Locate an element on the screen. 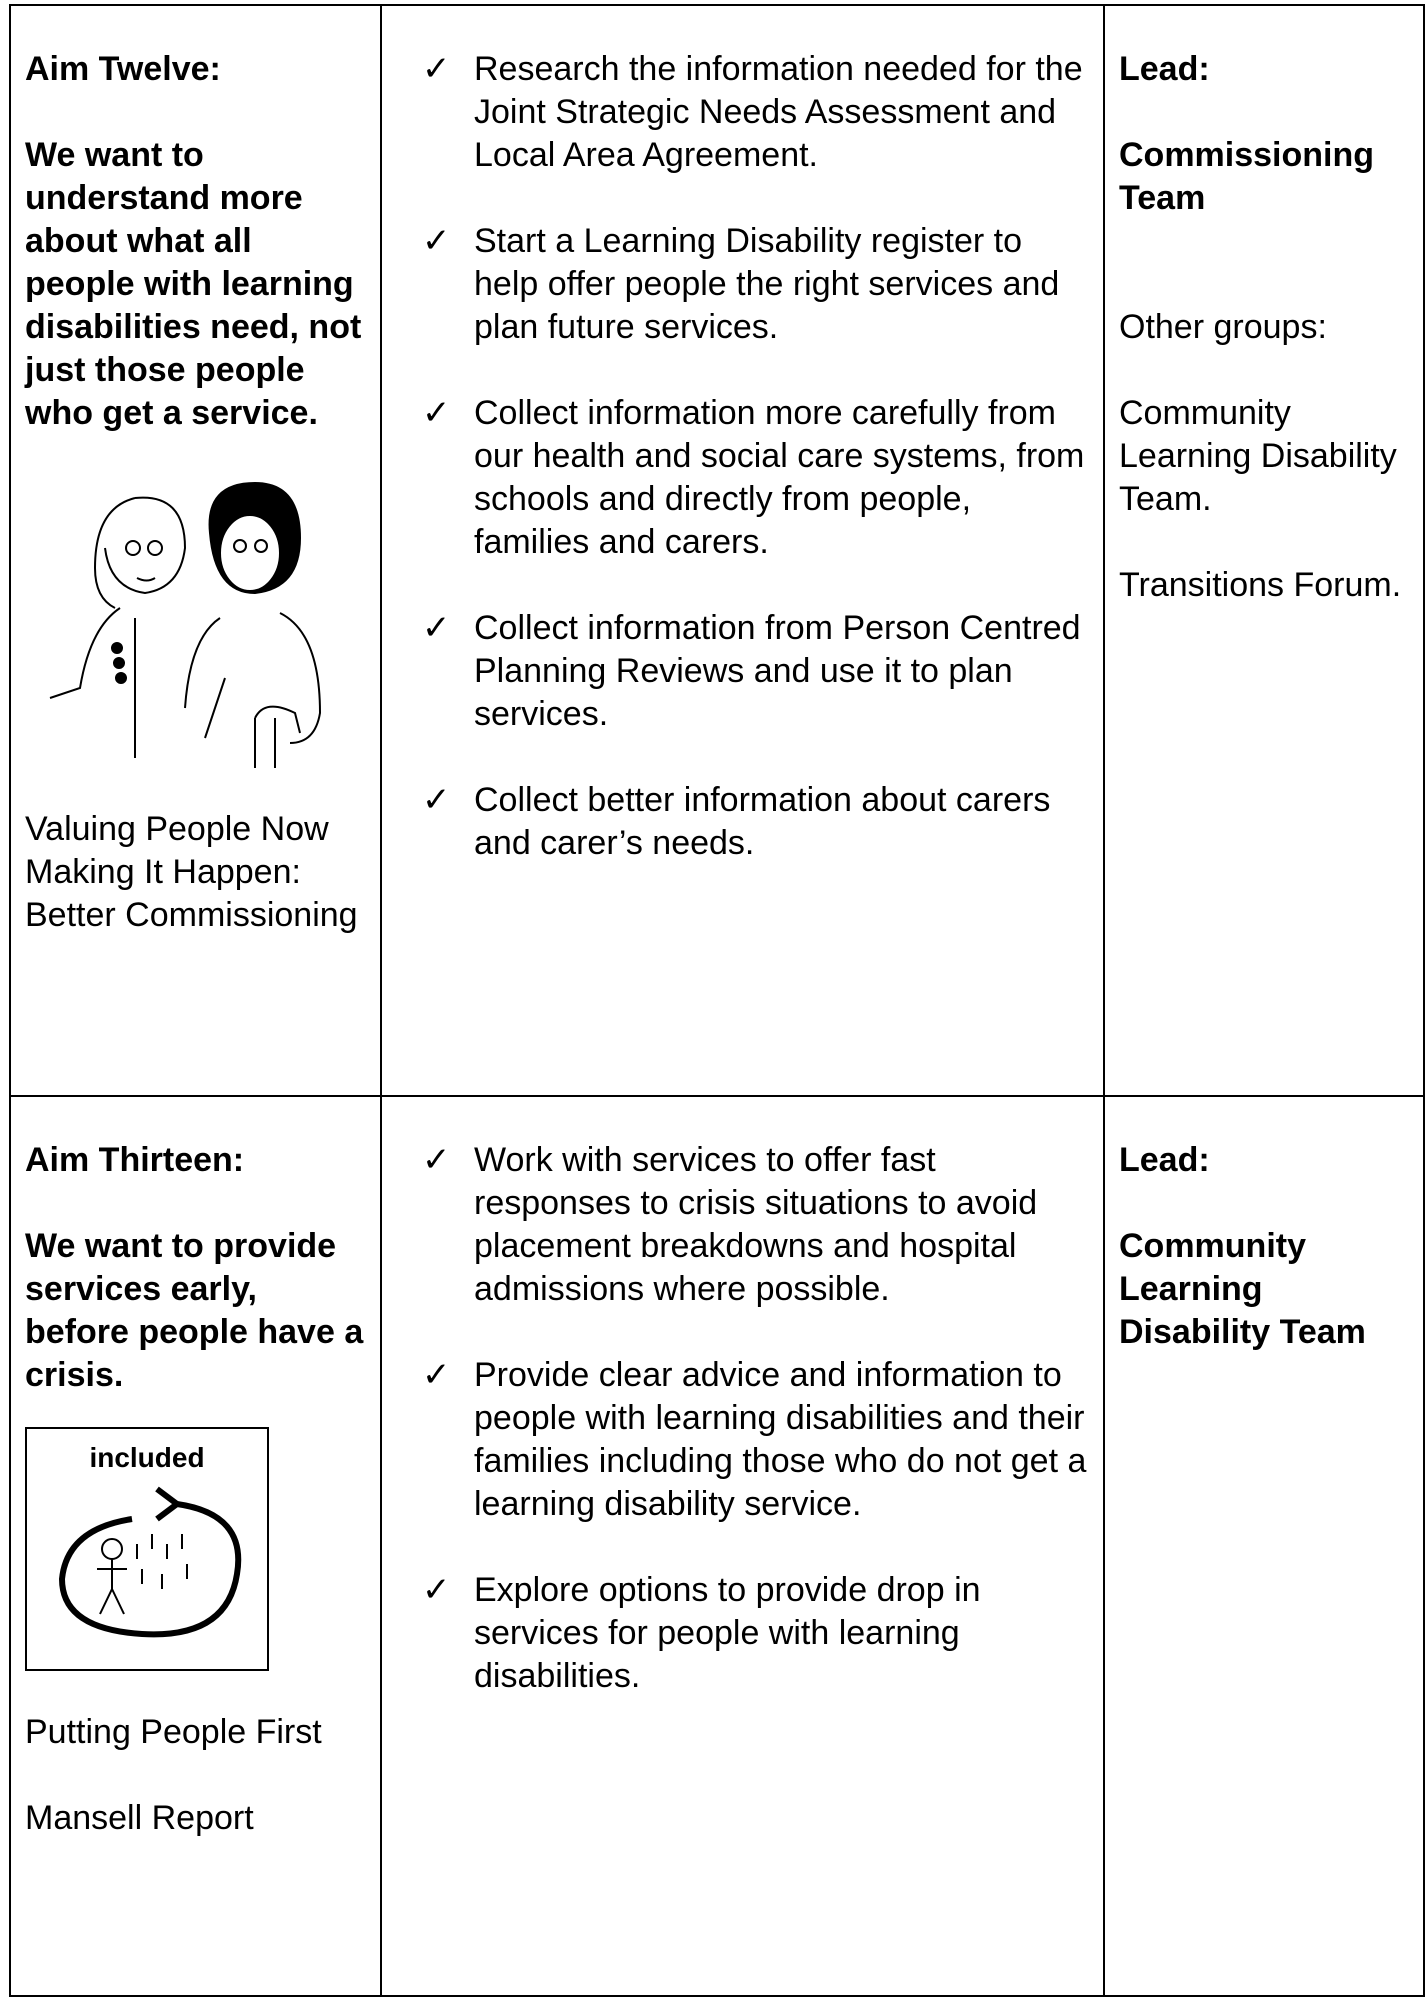 The height and width of the screenshot is (1997, 1427). symbol-drawing is located at coordinates (150, 1562).